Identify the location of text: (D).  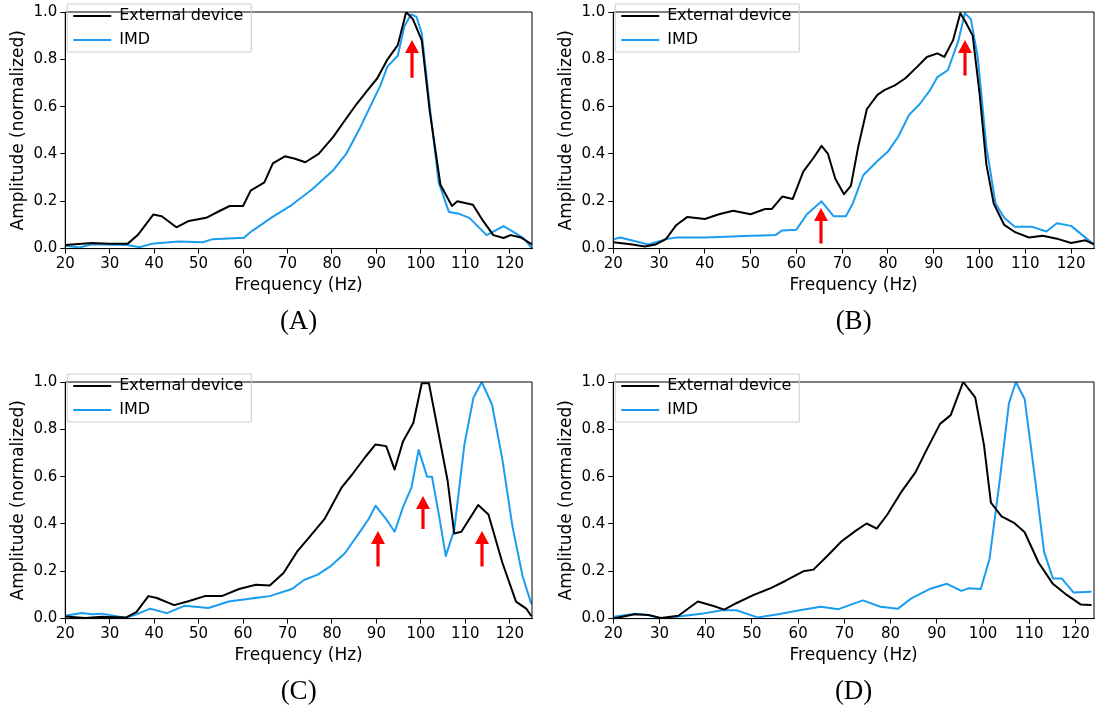
(853, 690).